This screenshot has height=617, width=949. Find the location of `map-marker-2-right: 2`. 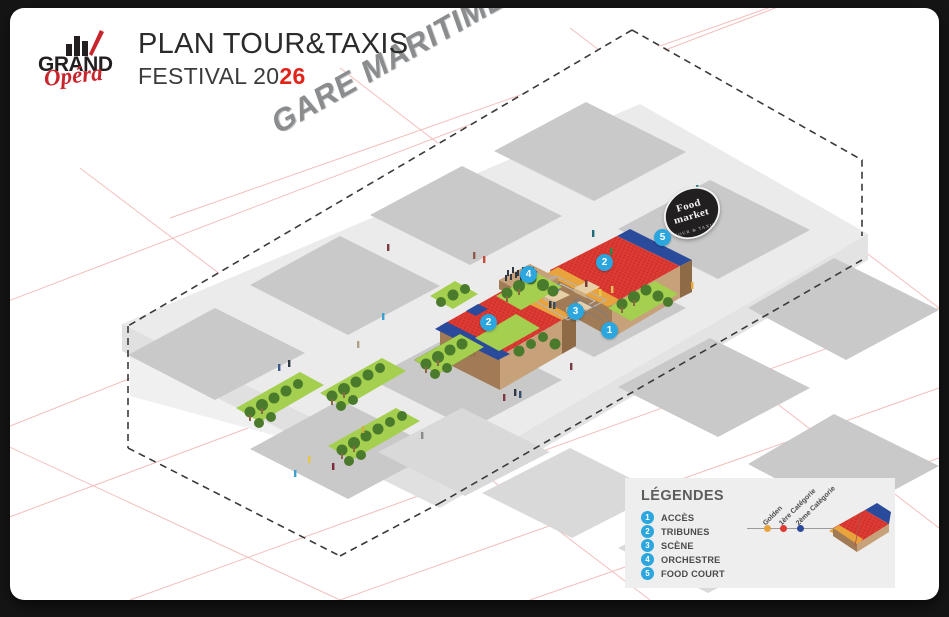

map-marker-2-right: 2 is located at coordinates (604, 262).